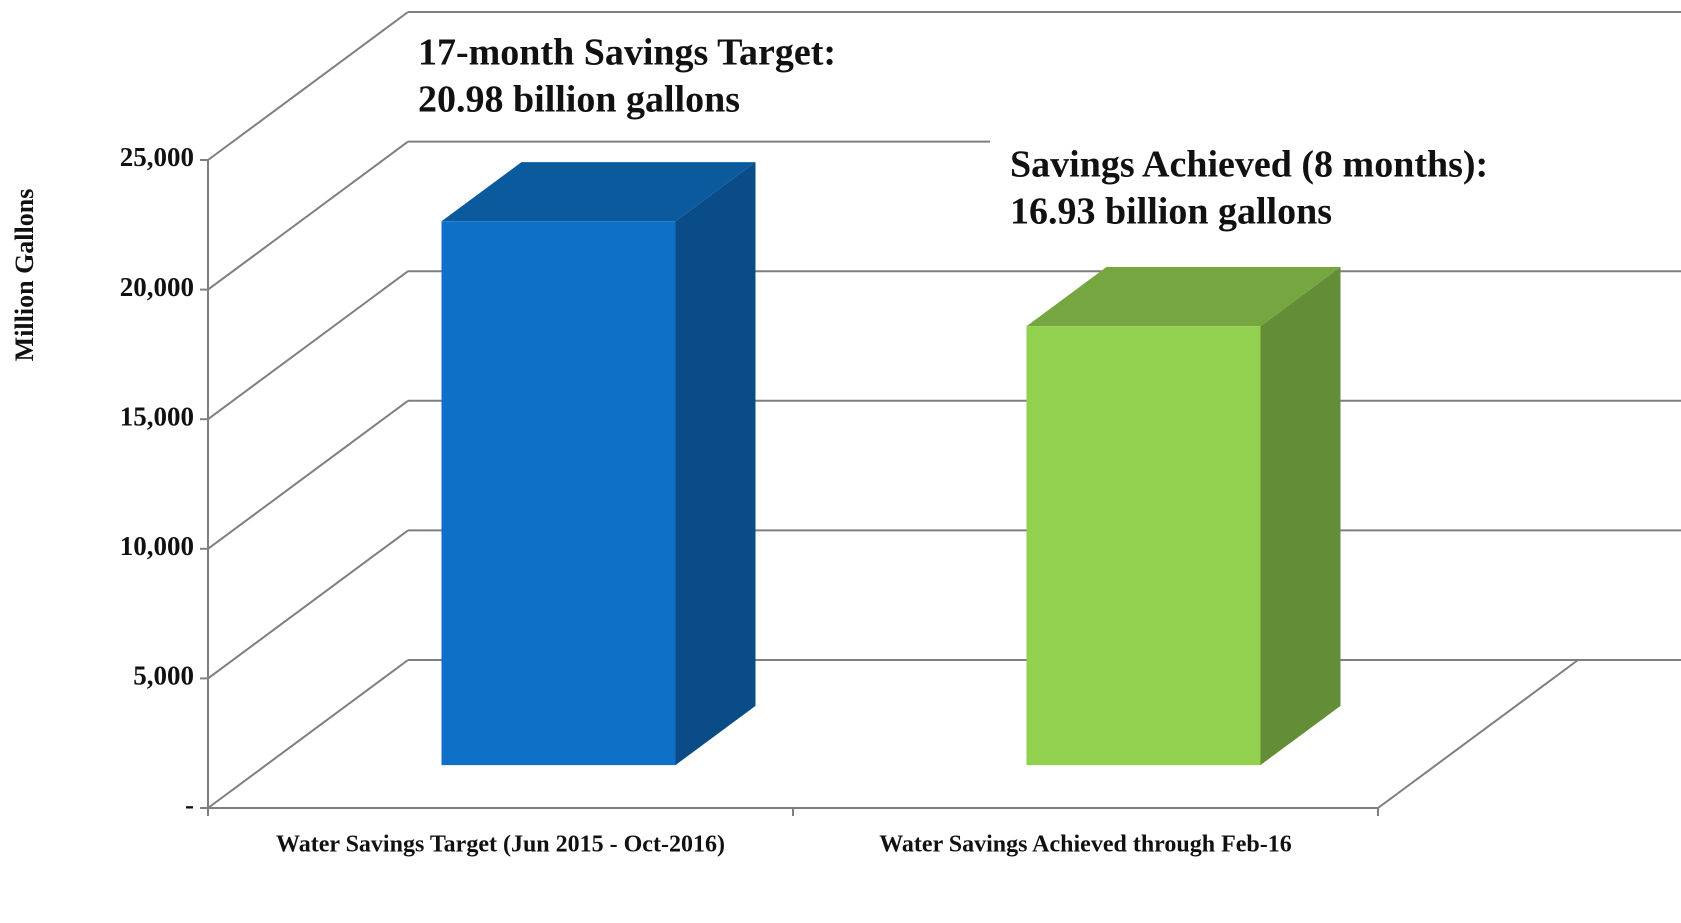 This screenshot has height=923, width=1681. Describe the element at coordinates (1171, 212) in the screenshot. I see `annotation: 16.93 billion gallons` at that location.